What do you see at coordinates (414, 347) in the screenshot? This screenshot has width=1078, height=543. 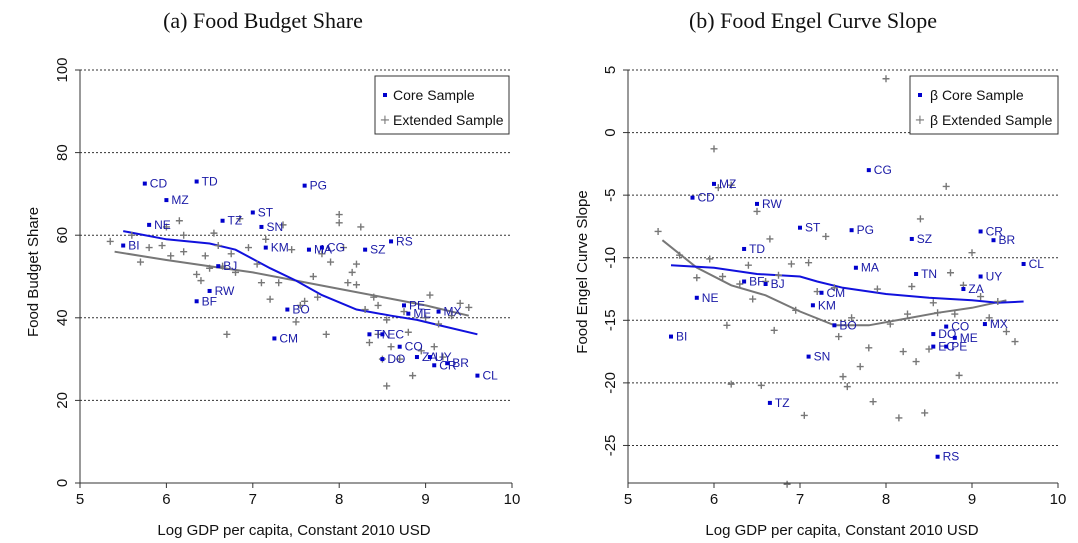 I see `panel-a-core-point-label: CO` at bounding box center [414, 347].